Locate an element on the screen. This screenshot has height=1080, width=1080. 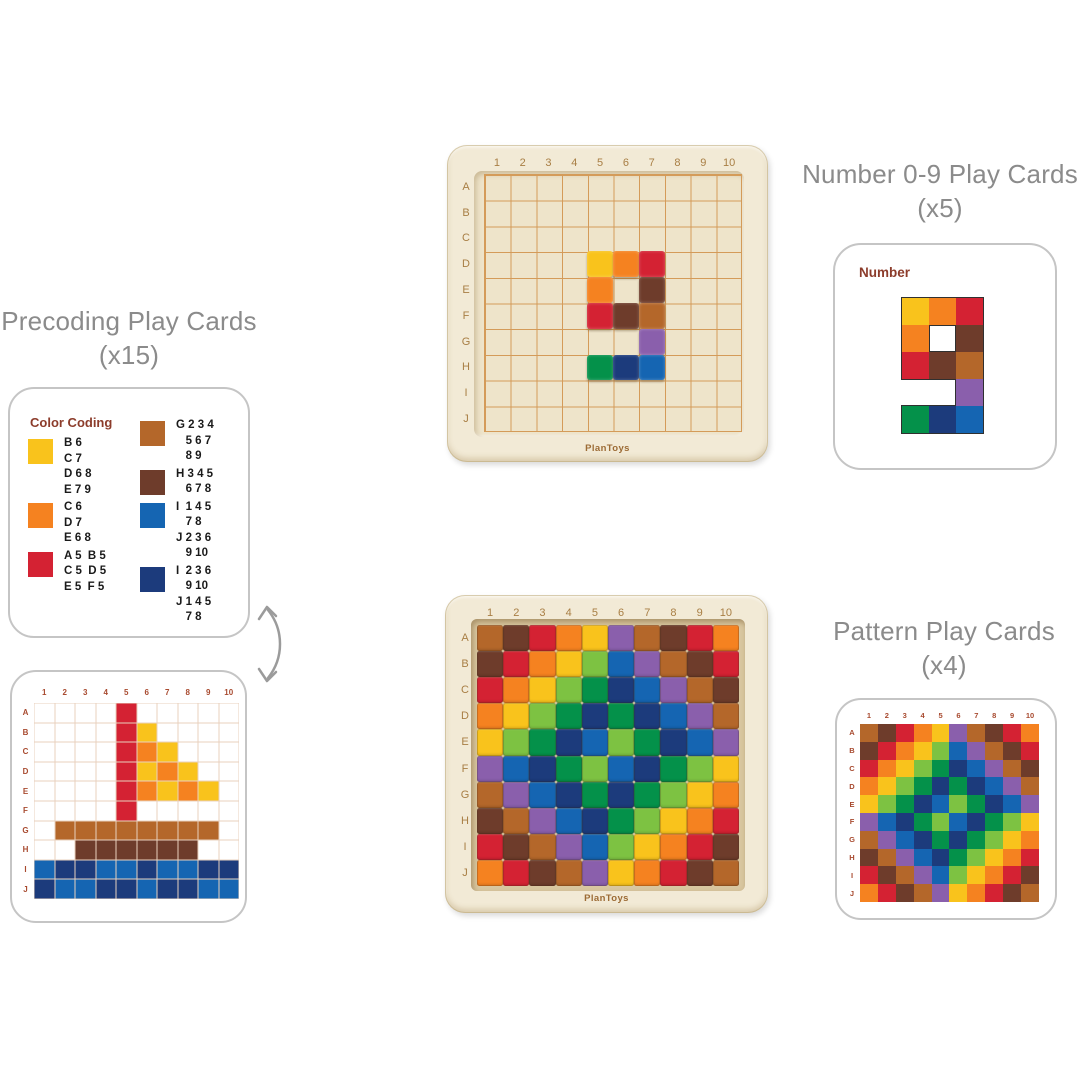
grid-label: 9 is located at coordinates (703, 163).